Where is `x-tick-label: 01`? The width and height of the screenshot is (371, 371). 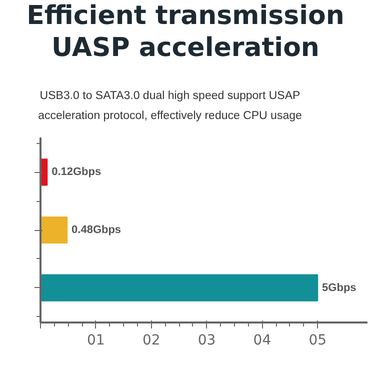 x-tick-label: 01 is located at coordinates (96, 340).